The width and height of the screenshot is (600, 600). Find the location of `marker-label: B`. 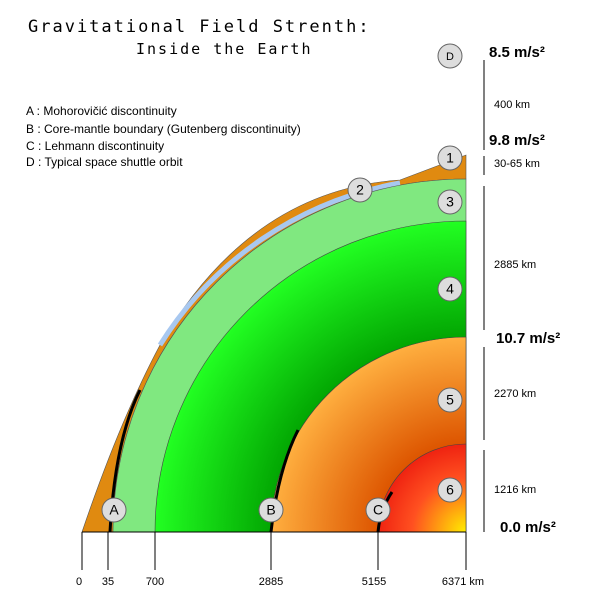

marker-label: B is located at coordinates (270, 510).